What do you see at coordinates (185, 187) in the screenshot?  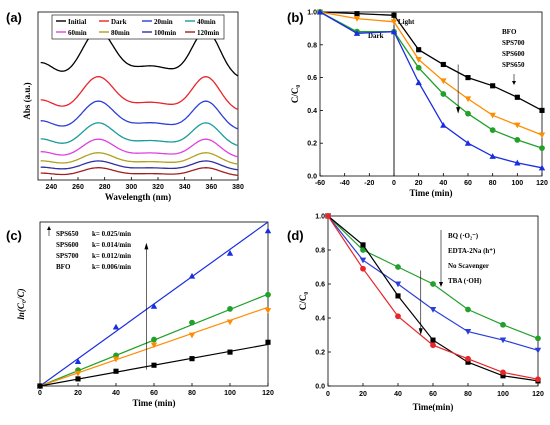 I see `x-tick-label: 340` at bounding box center [185, 187].